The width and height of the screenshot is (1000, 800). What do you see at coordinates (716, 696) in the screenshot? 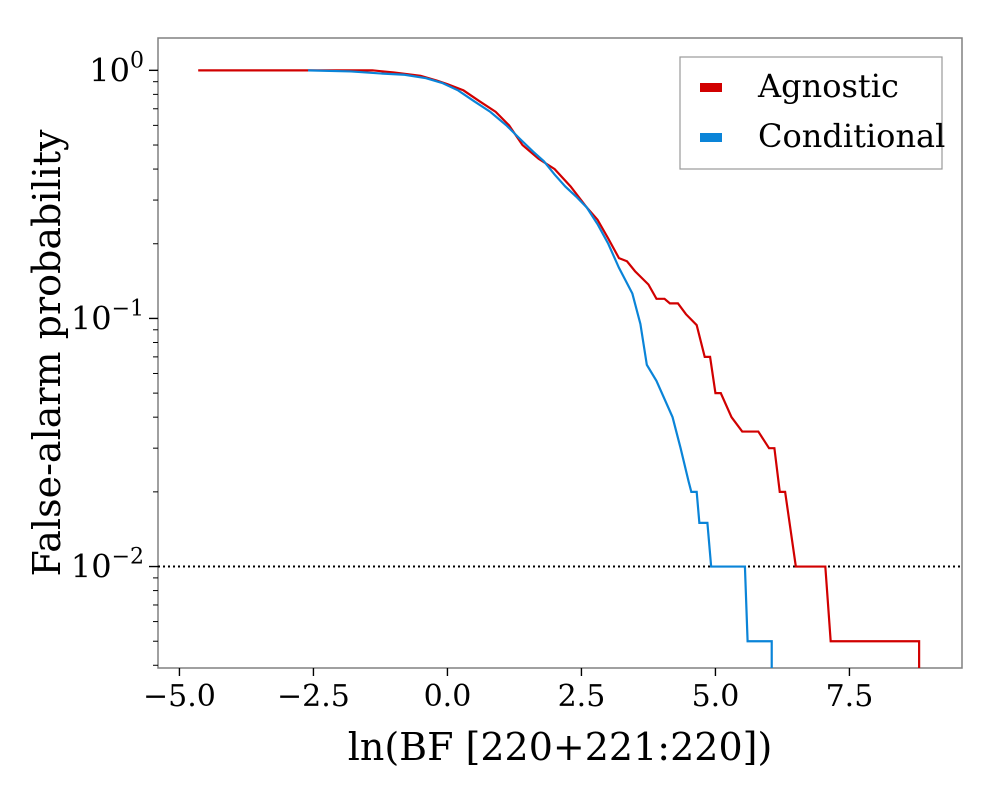
I see `x-tick-label: 5.0` at bounding box center [716, 696].